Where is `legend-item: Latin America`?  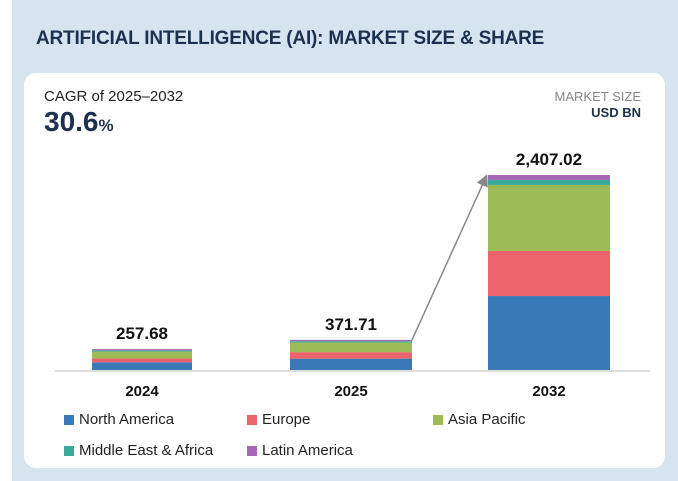
legend-item: Latin America is located at coordinates (300, 450).